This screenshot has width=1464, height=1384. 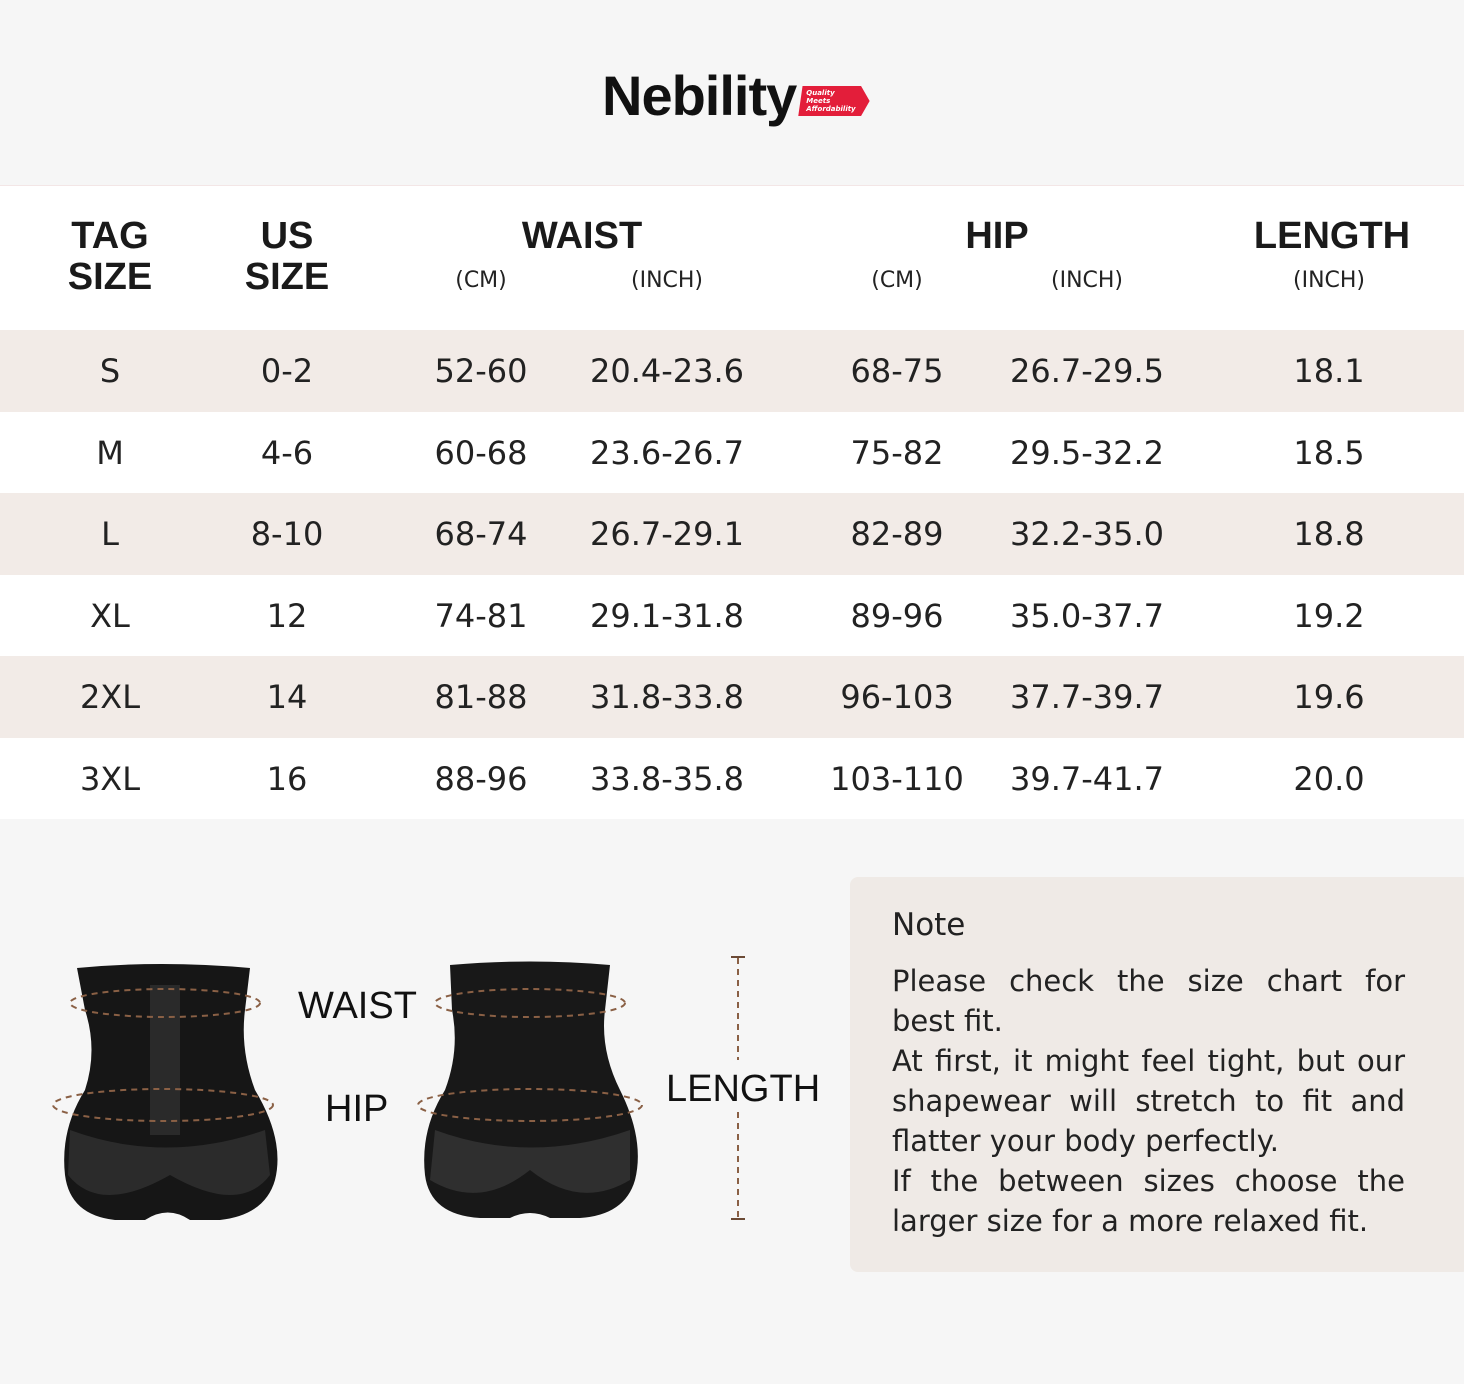 I want to click on header-tag-size: TAG SIZE, so click(x=110, y=256).